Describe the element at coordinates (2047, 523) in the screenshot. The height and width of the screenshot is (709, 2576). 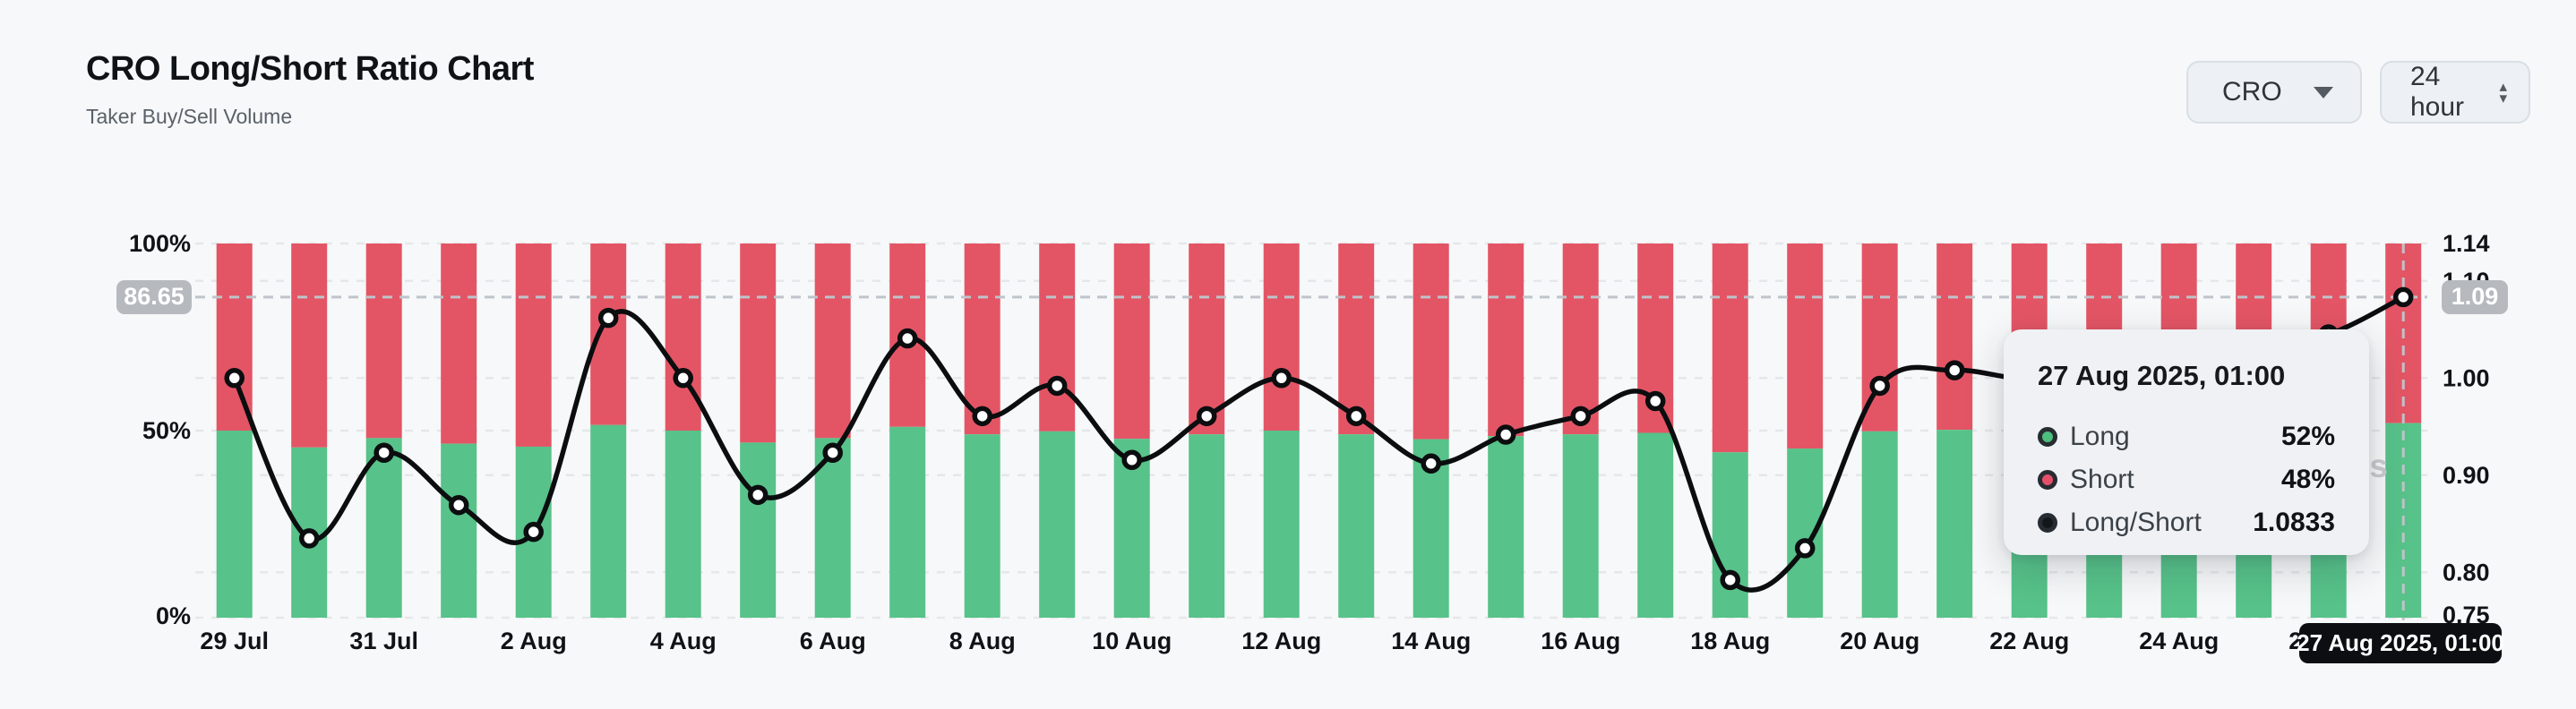
I see `long-short-series-icon` at that location.